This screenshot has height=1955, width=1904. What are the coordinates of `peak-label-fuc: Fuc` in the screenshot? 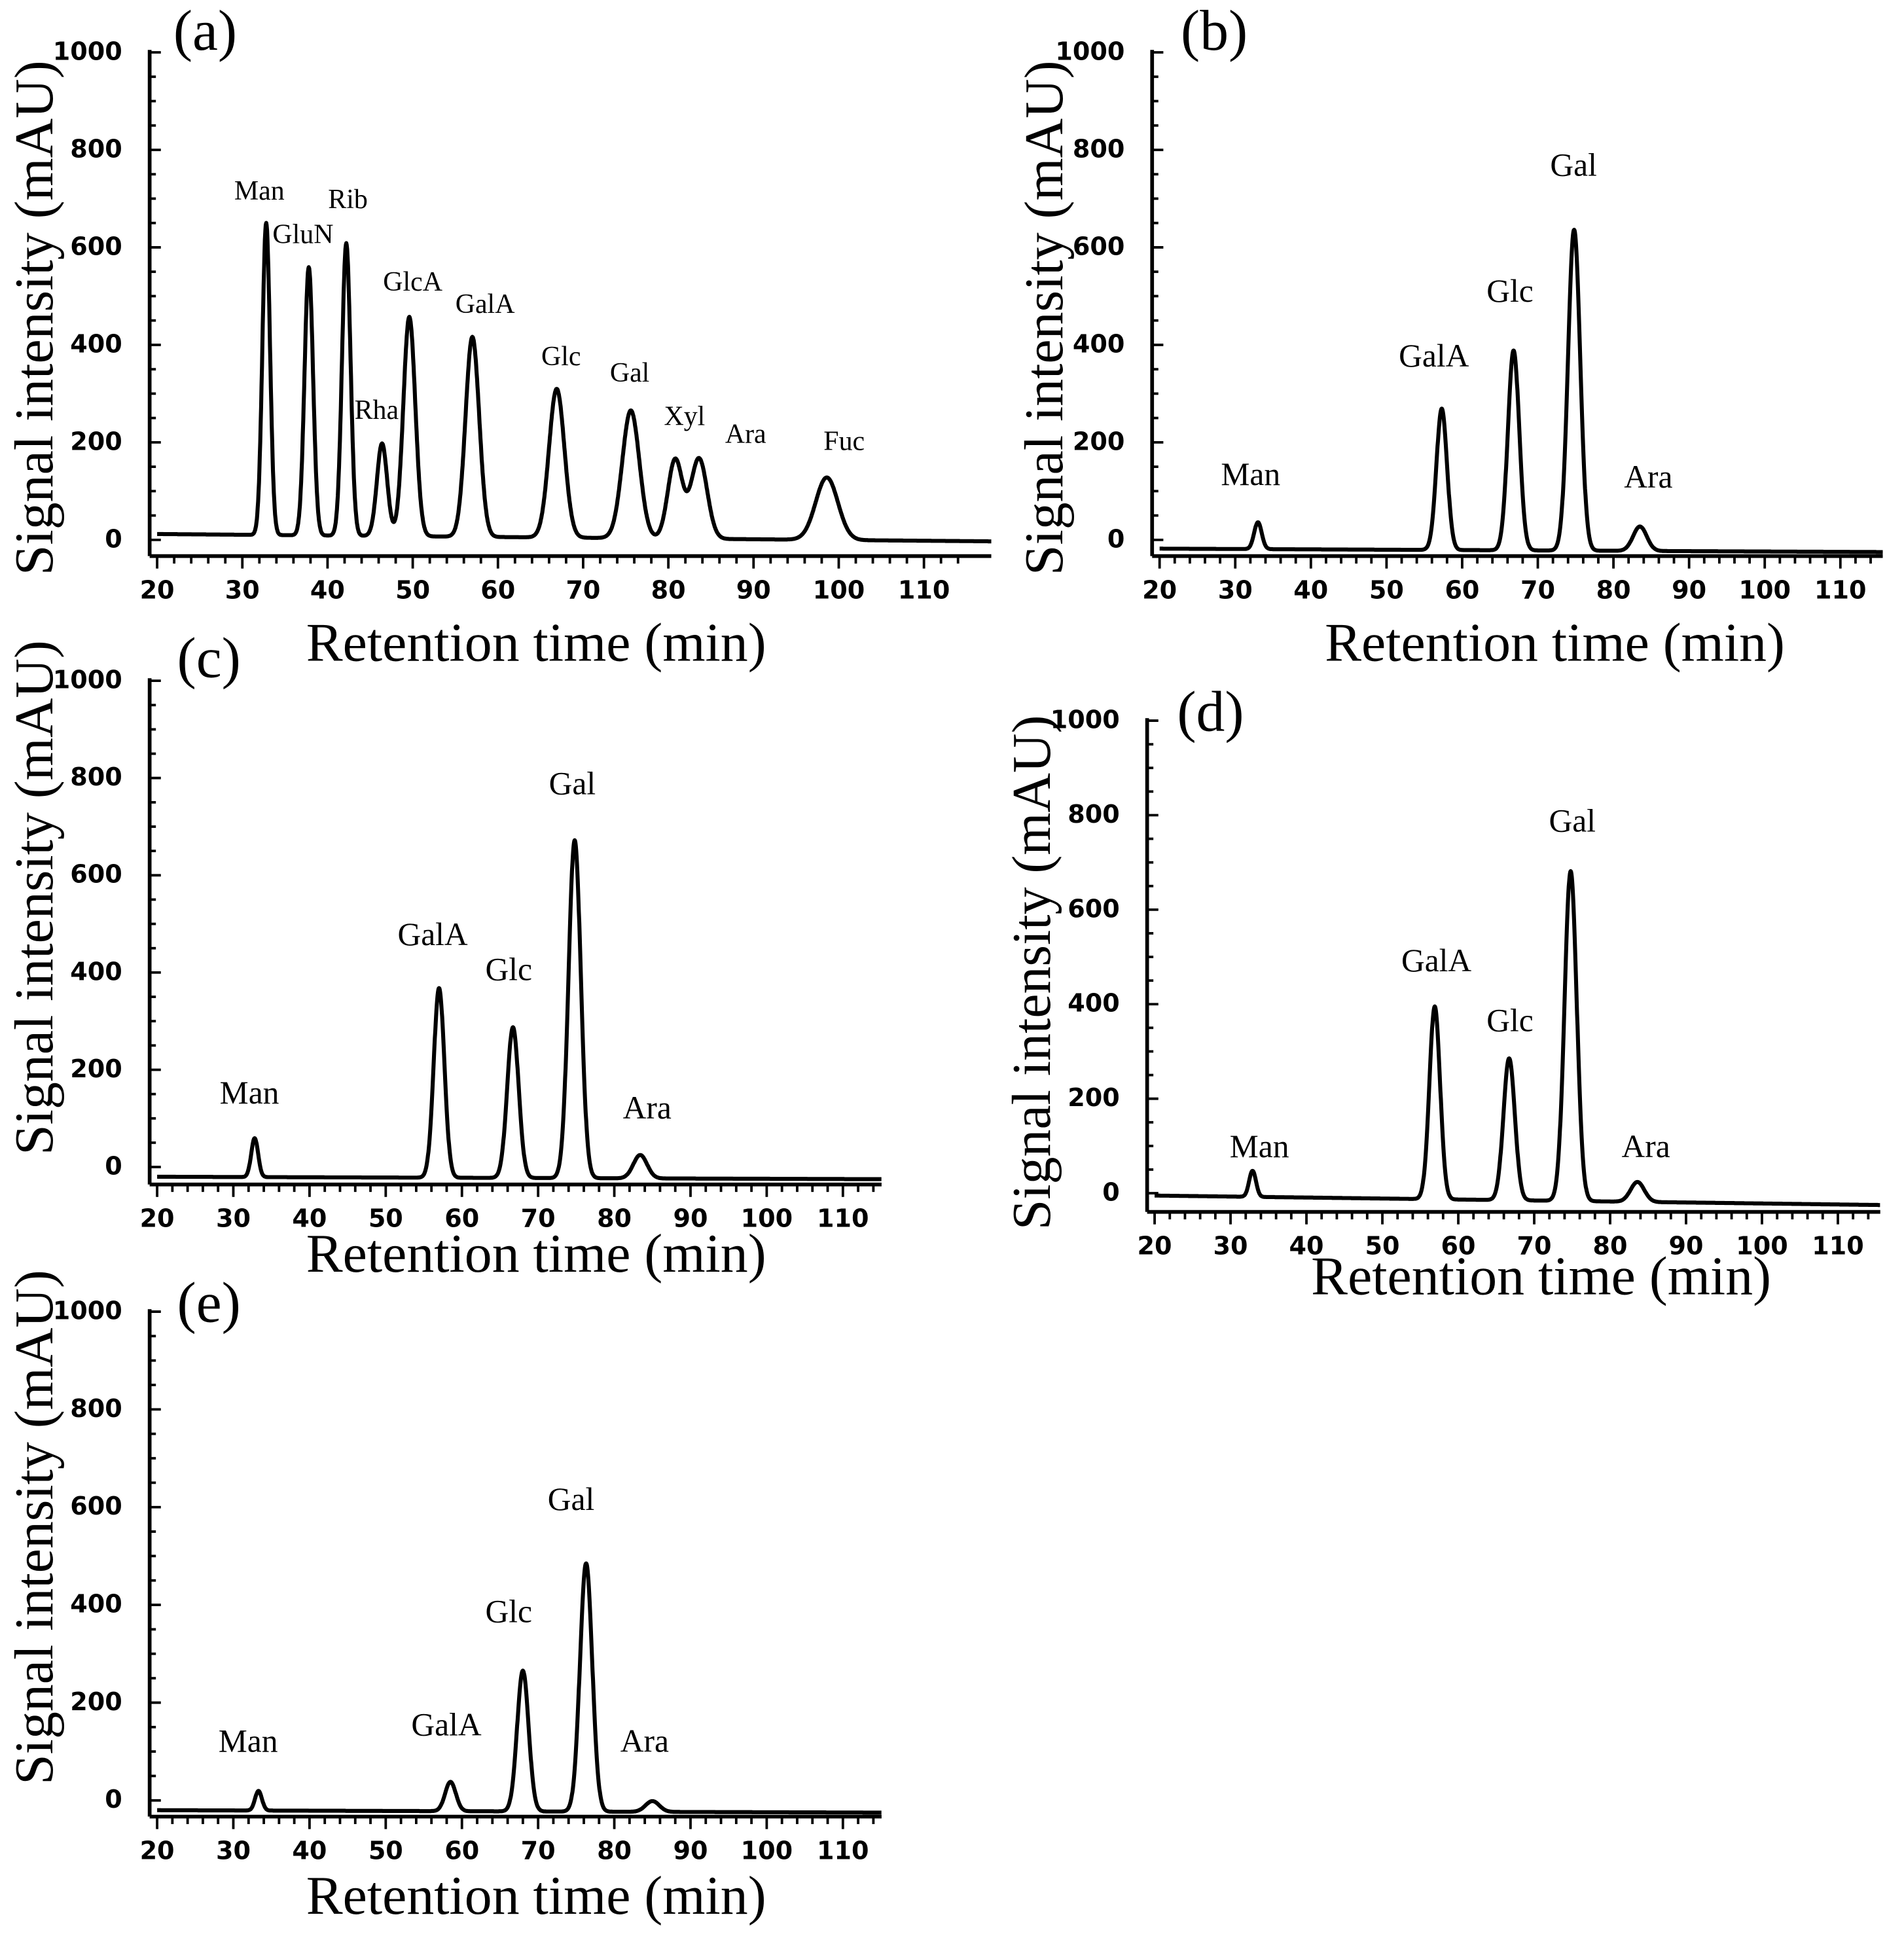 It's located at (844, 442).